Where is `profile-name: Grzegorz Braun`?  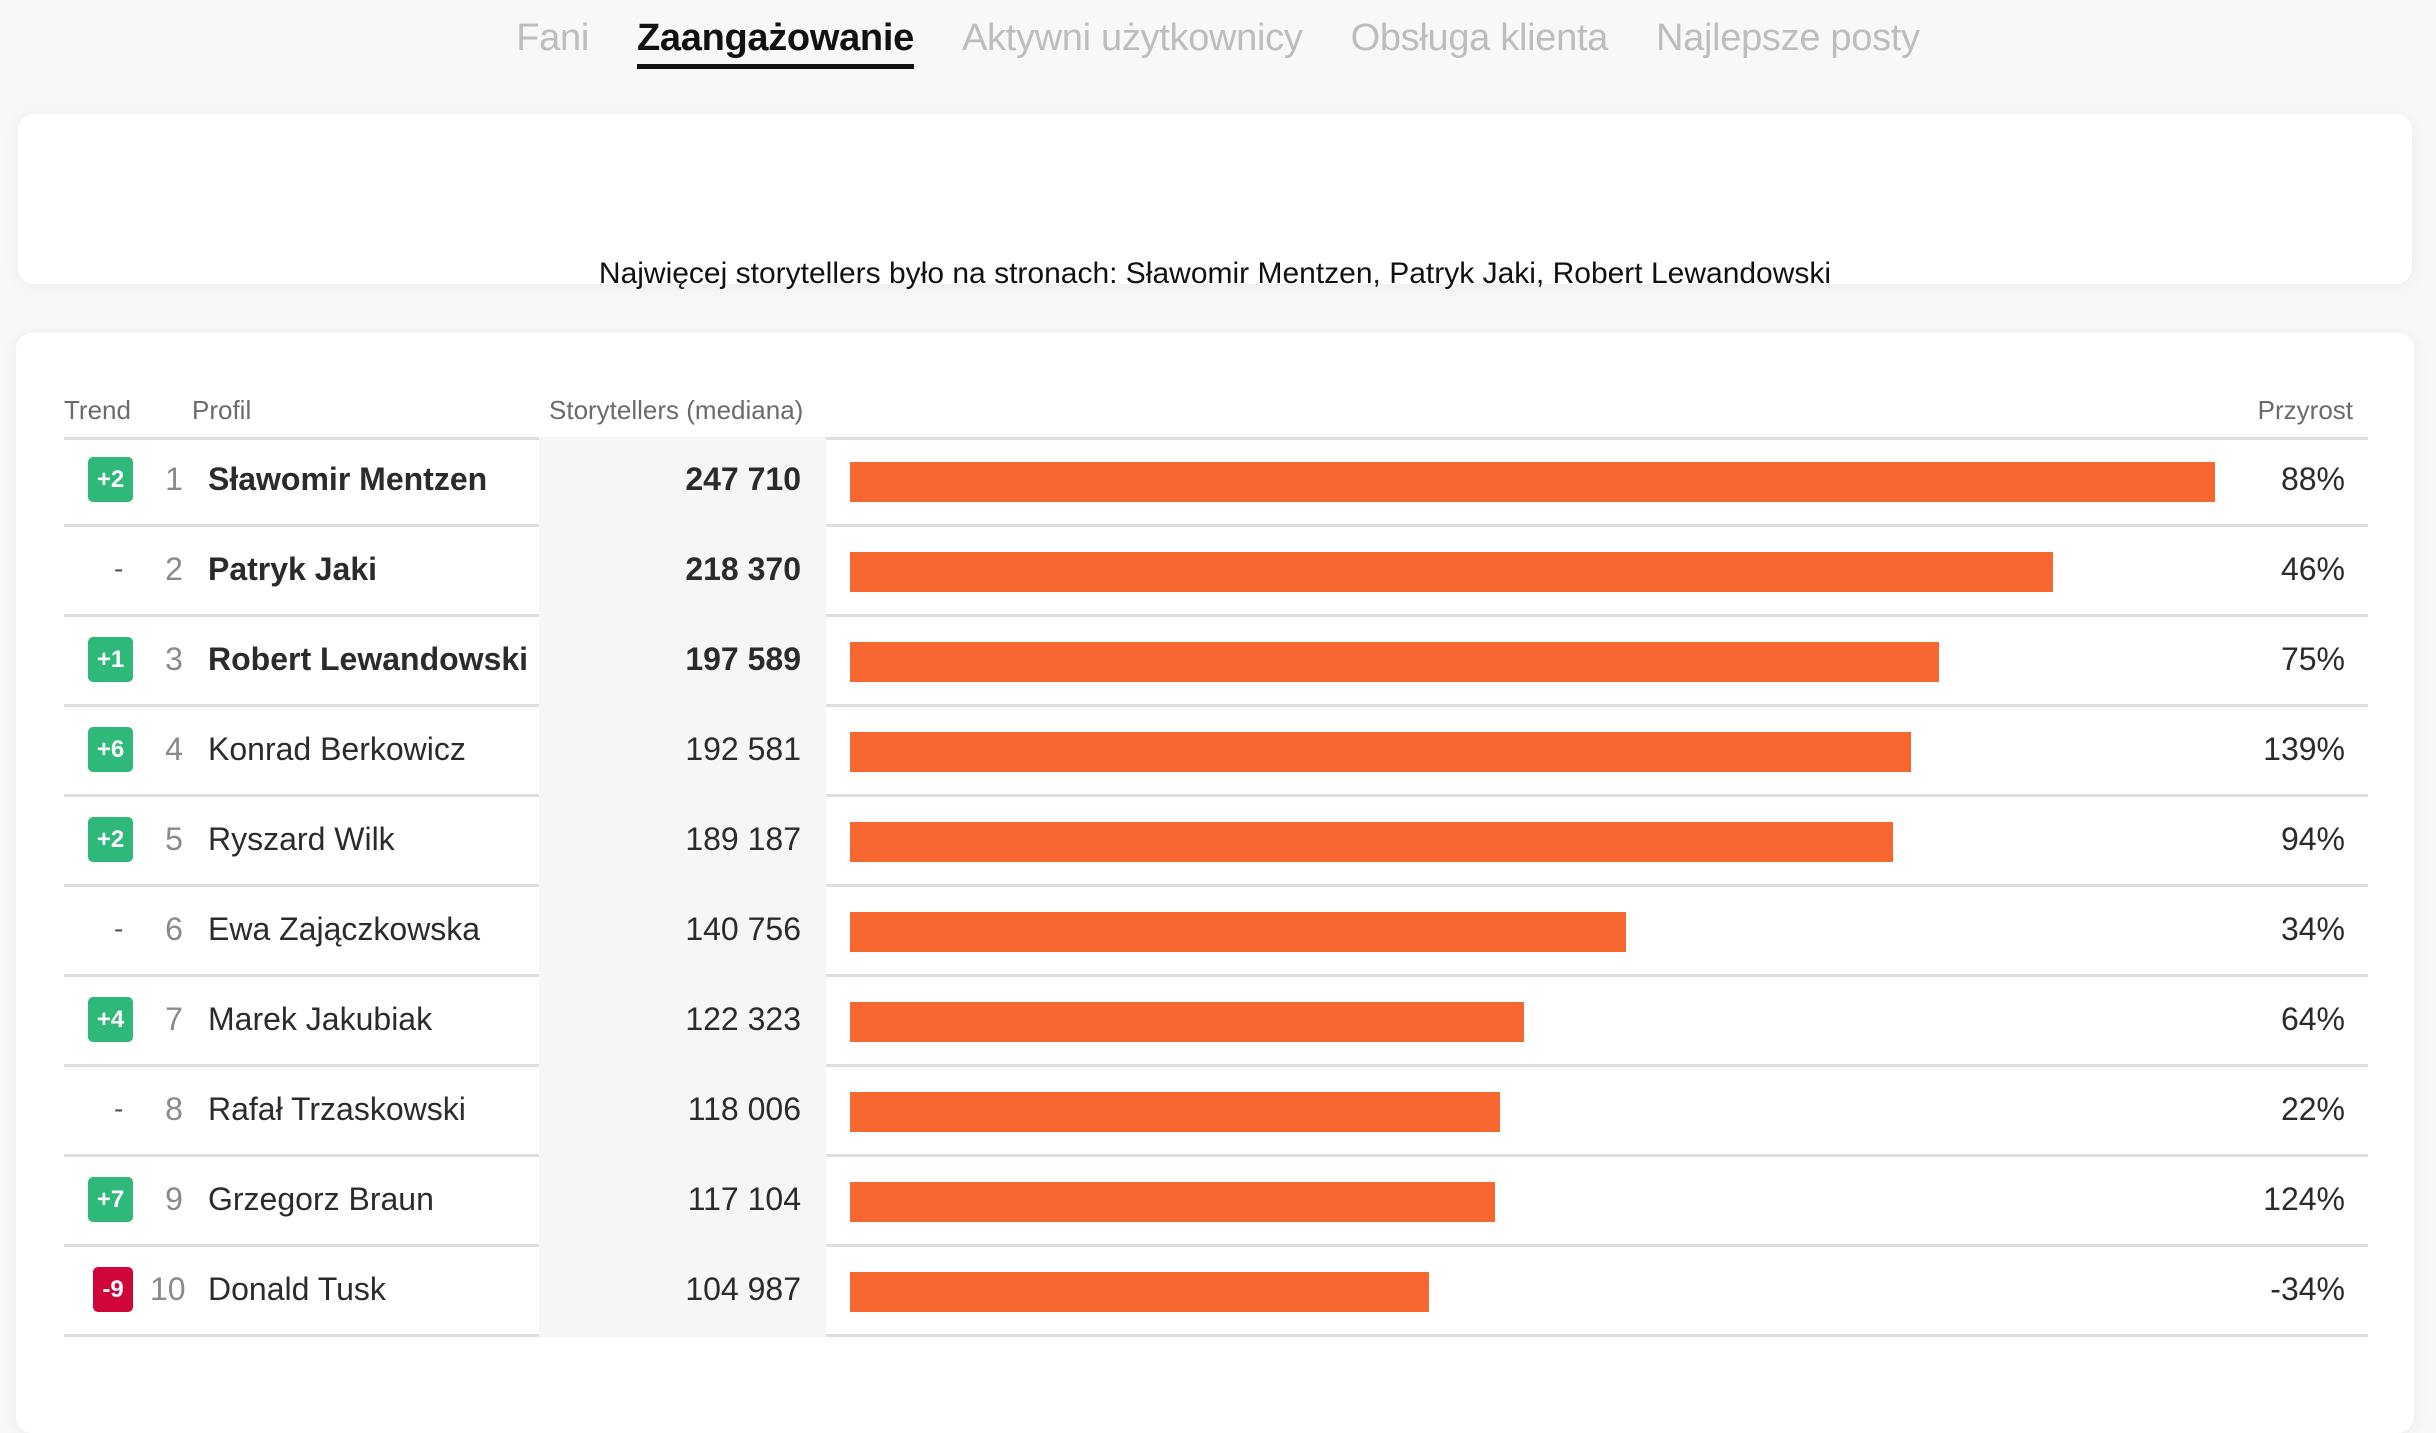 profile-name: Grzegorz Braun is located at coordinates (321, 1199).